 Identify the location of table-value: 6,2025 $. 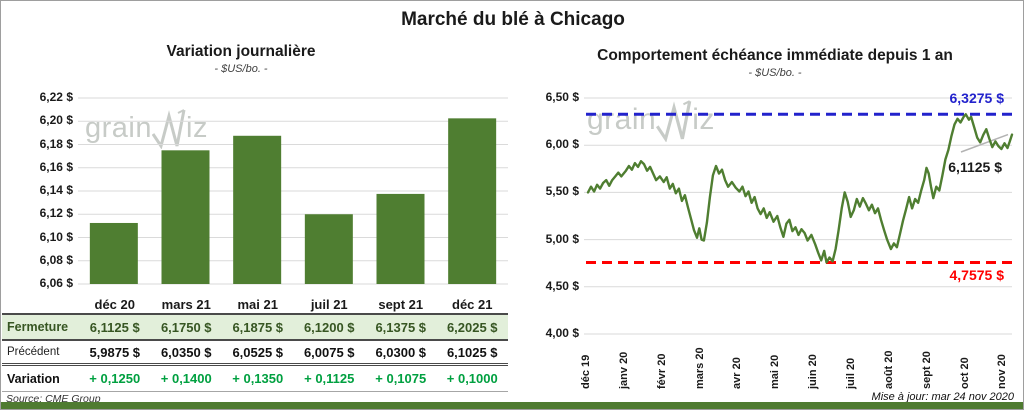
(472, 328).